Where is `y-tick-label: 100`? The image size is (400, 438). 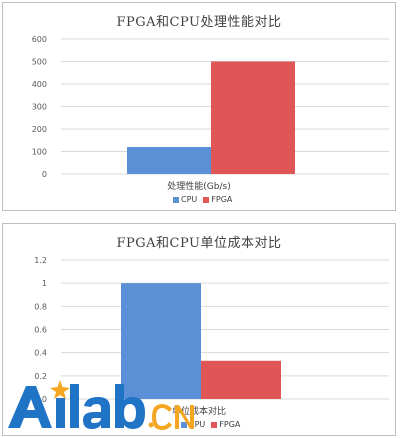 y-tick-label: 100 is located at coordinates (39, 152).